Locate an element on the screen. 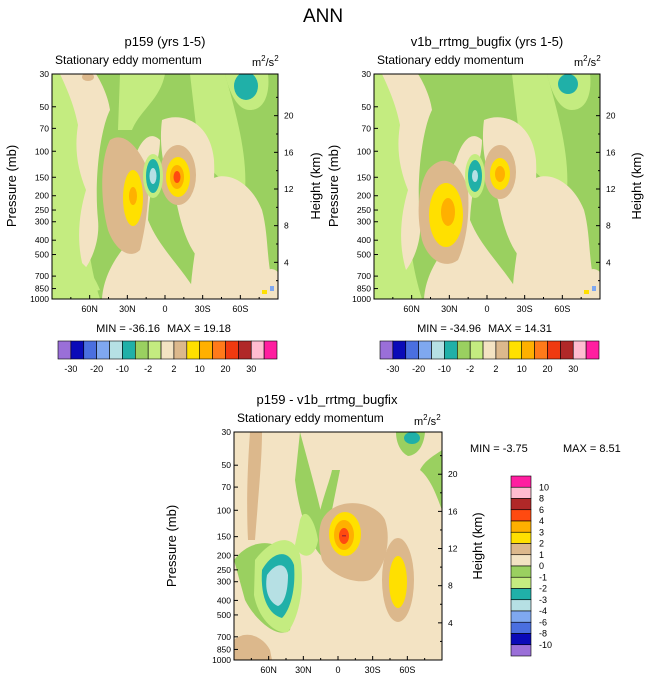 The width and height of the screenshot is (647, 683). panel-b-ytick-label: 300 is located at coordinates (364, 222).